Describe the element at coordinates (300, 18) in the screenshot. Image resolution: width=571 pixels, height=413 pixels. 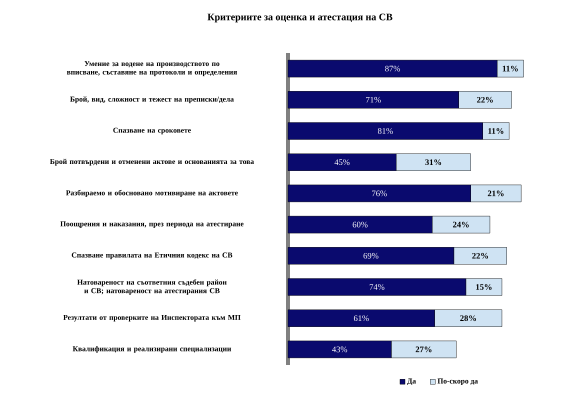
I see `chart-title: Критериите за оценка и атестация на СВ` at that location.